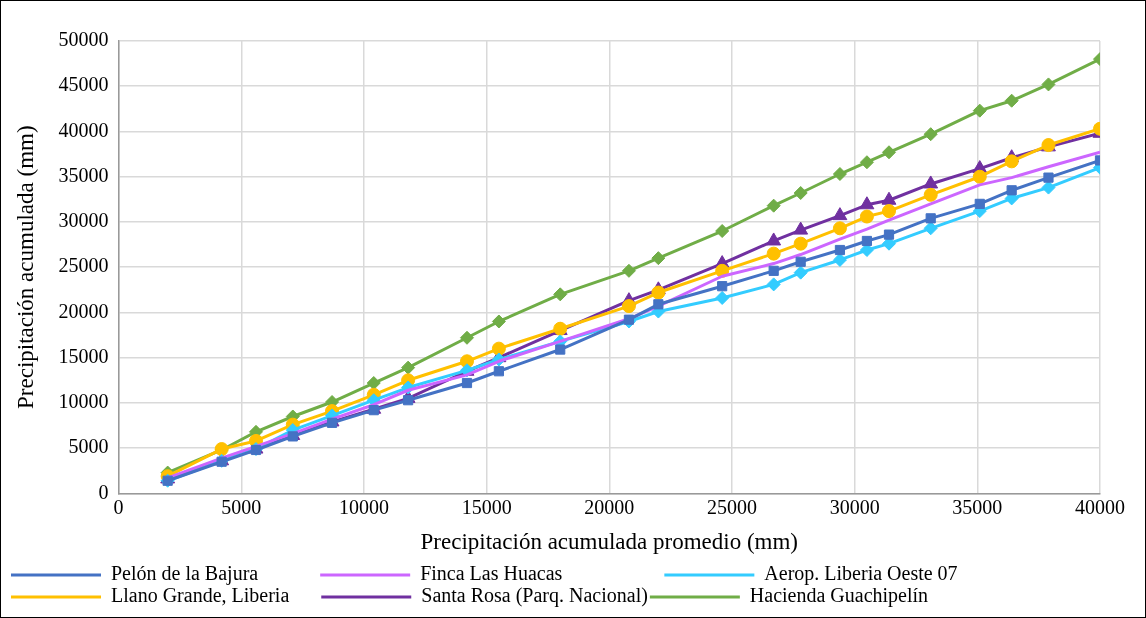 This screenshot has height=618, width=1146. What do you see at coordinates (215, 574) in the screenshot?
I see `legend-label: Pelón de la Bajura` at bounding box center [215, 574].